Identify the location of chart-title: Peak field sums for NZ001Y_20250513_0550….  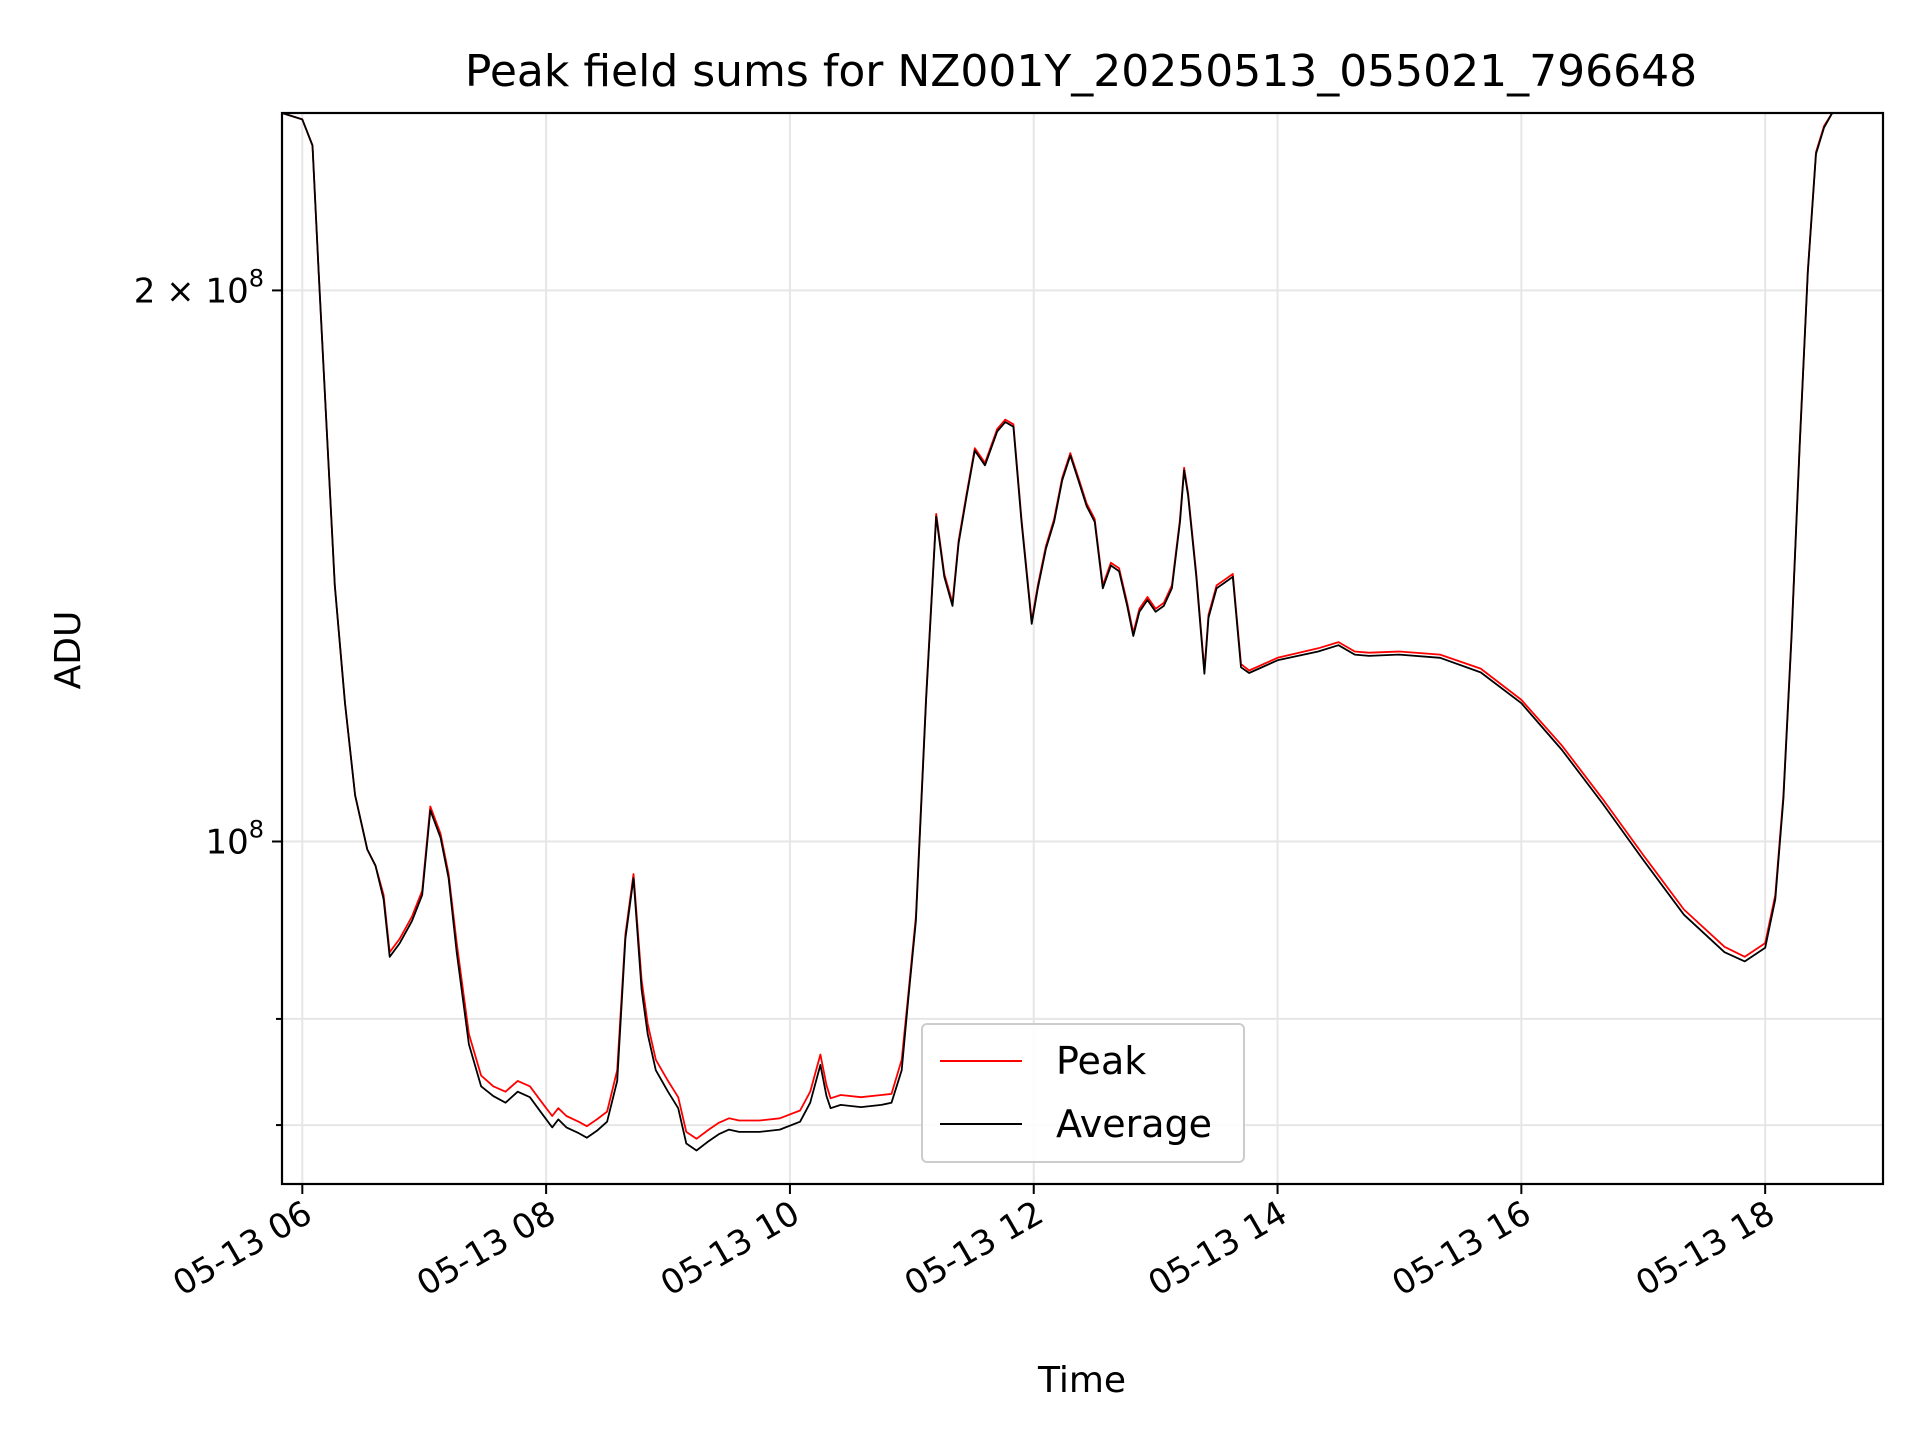
(1081, 71).